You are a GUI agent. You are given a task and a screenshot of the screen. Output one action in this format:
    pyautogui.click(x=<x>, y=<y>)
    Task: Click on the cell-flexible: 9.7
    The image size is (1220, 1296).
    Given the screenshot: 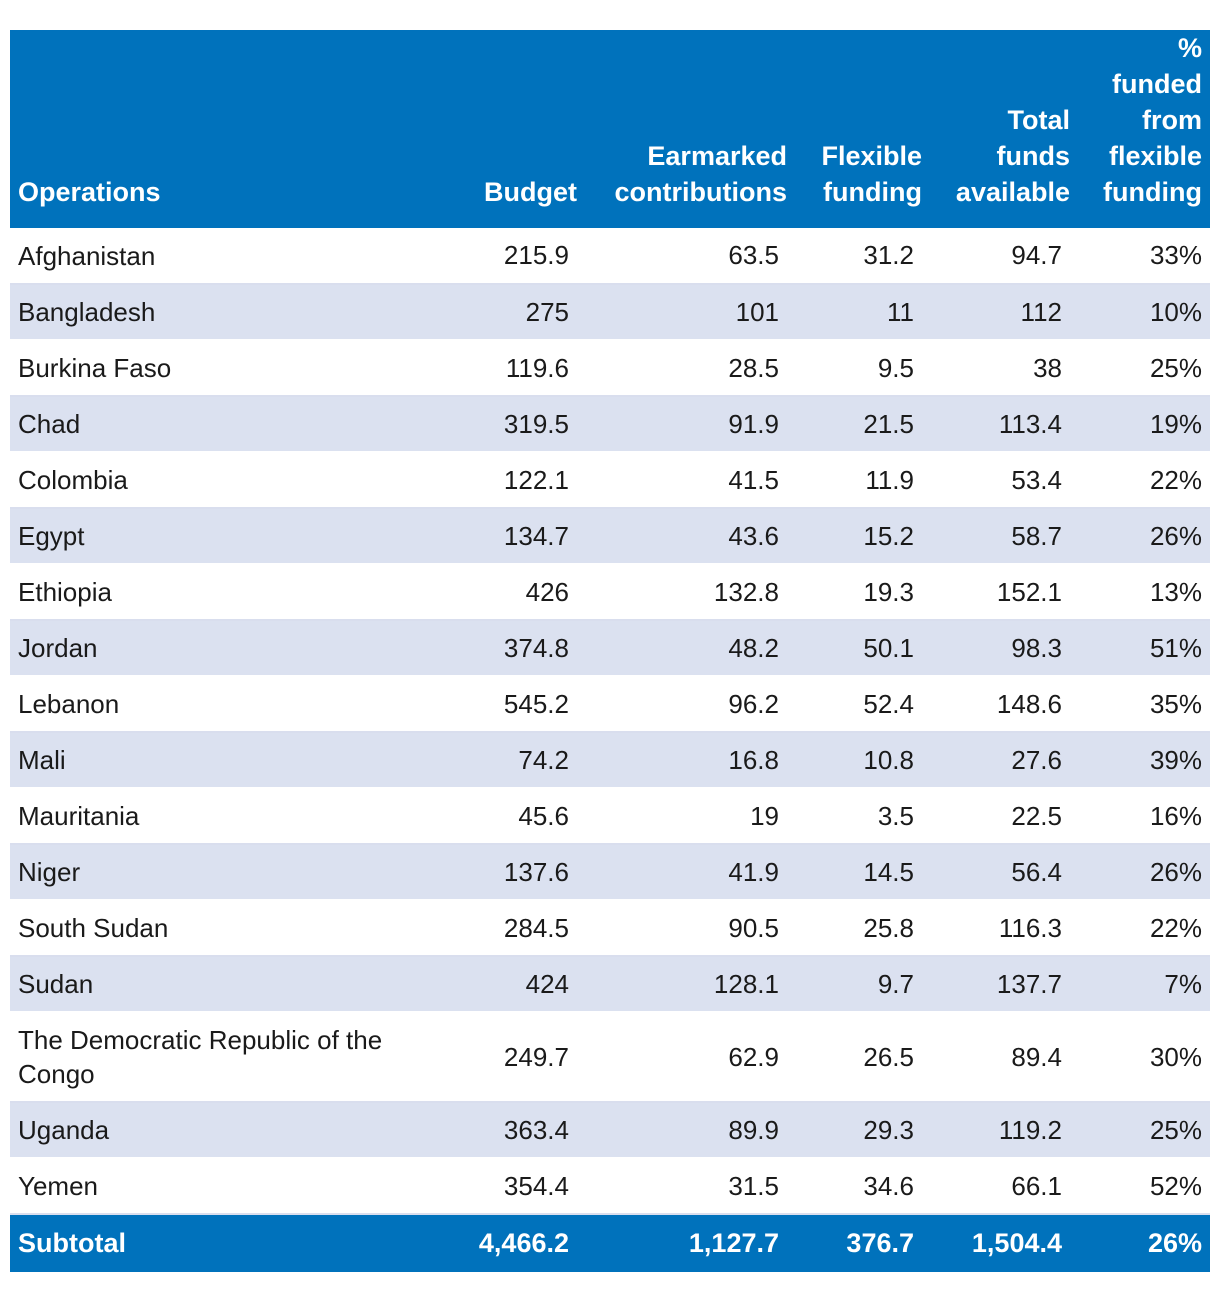 What is the action you would take?
    pyautogui.click(x=862, y=984)
    